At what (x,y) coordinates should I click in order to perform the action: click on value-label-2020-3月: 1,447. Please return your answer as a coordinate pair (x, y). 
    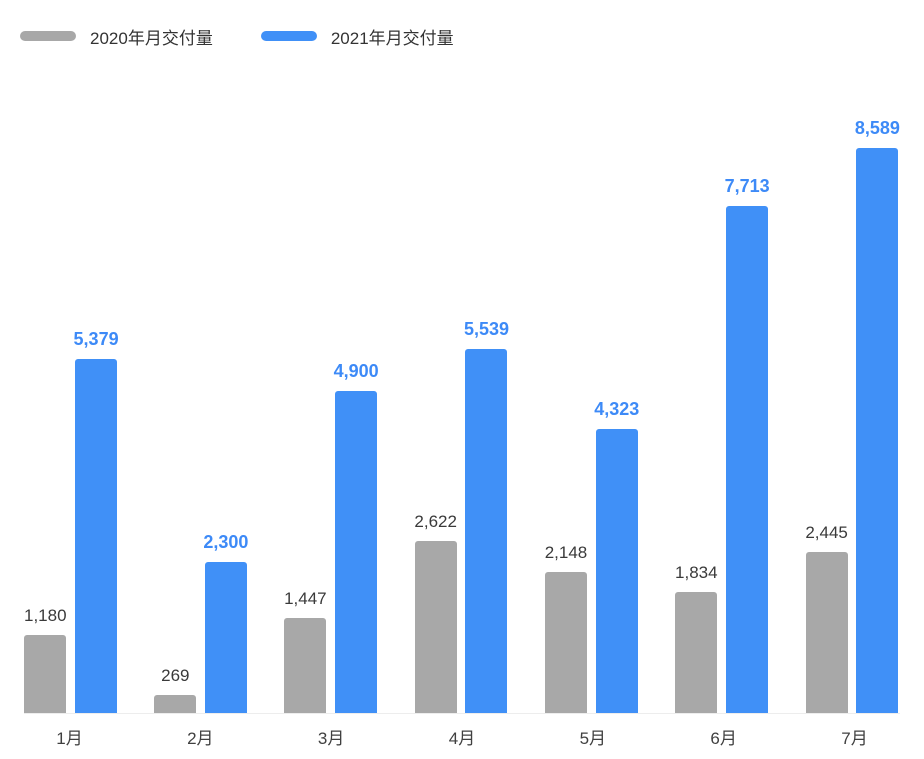
    Looking at the image, I should click on (305, 598).